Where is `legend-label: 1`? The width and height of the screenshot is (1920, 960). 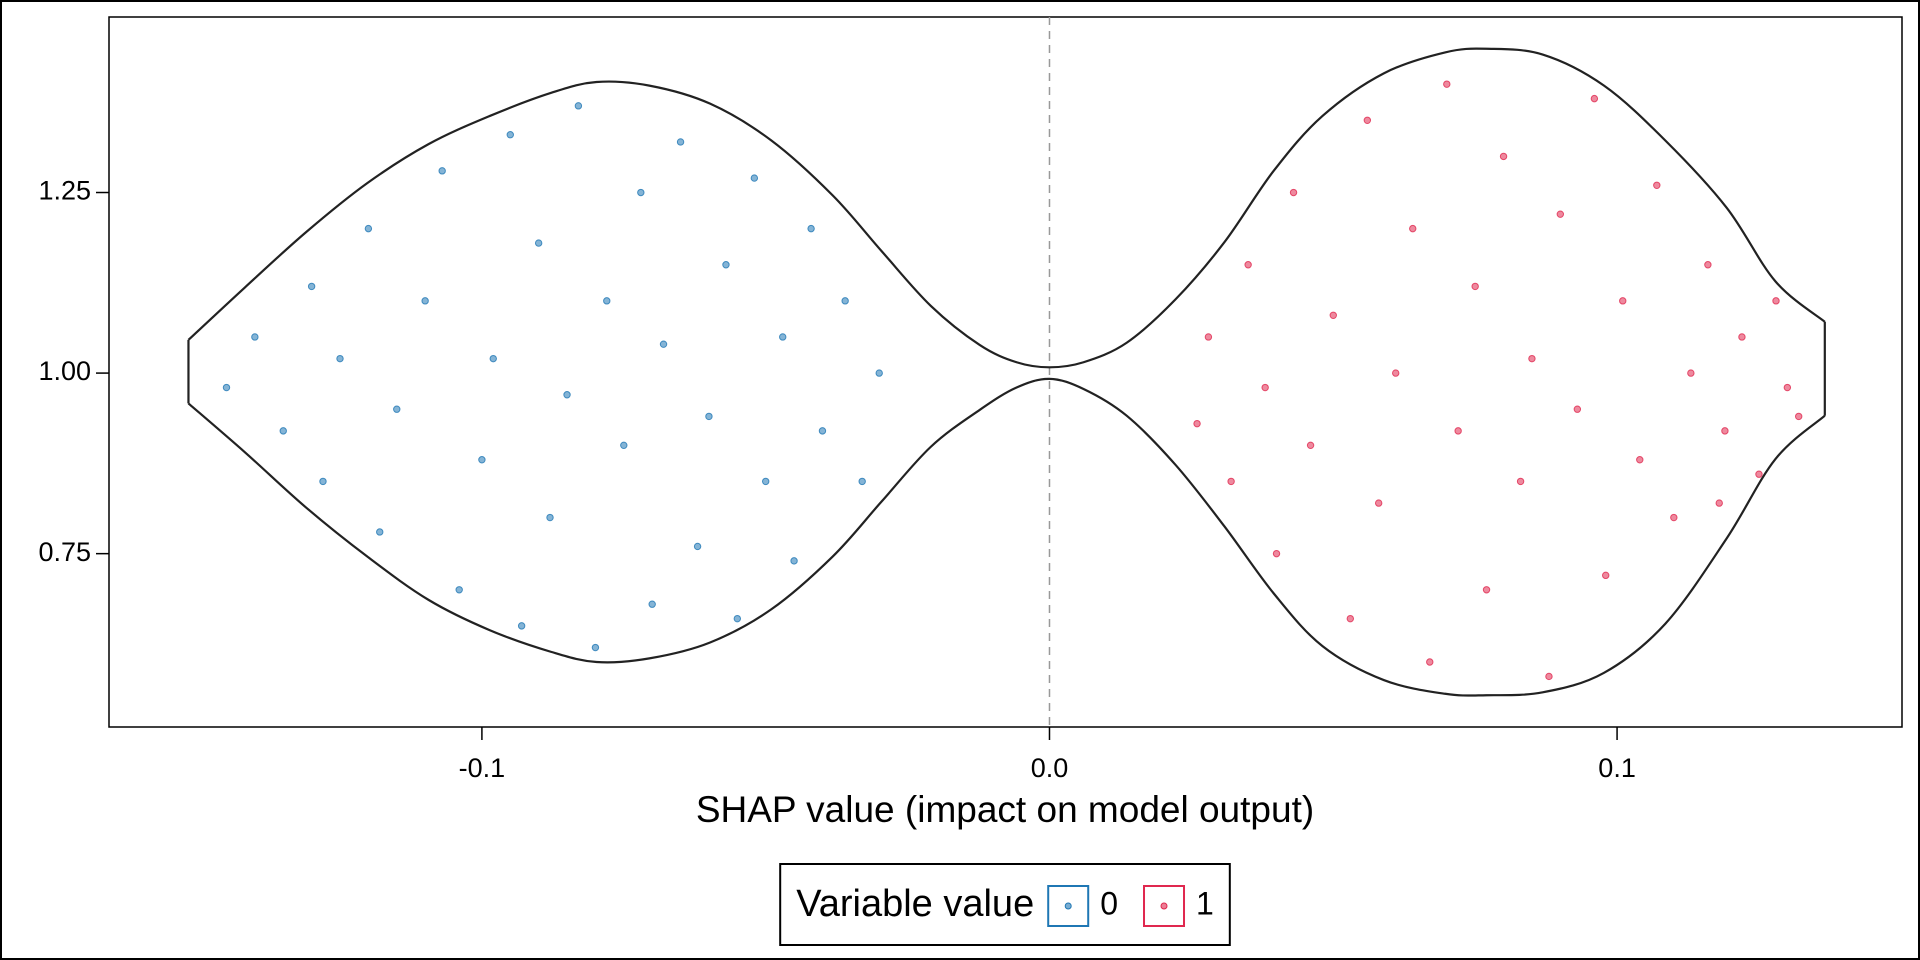
legend-label: 1 is located at coordinates (1205, 903).